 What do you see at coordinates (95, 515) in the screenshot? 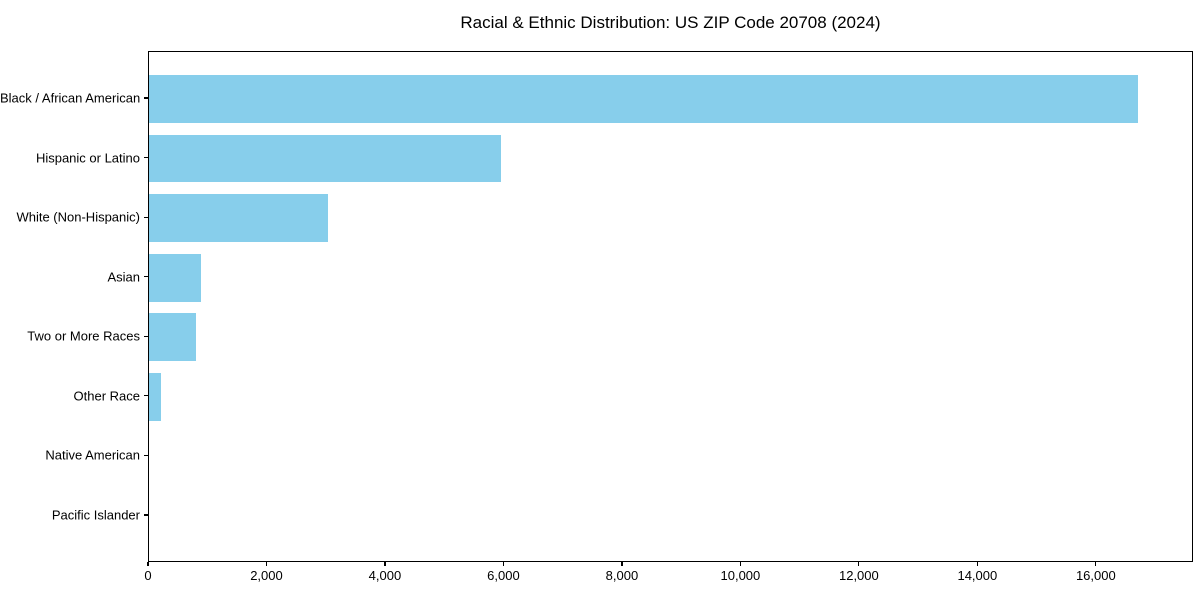
I see `y-tick-label: Pacific Islander` at bounding box center [95, 515].